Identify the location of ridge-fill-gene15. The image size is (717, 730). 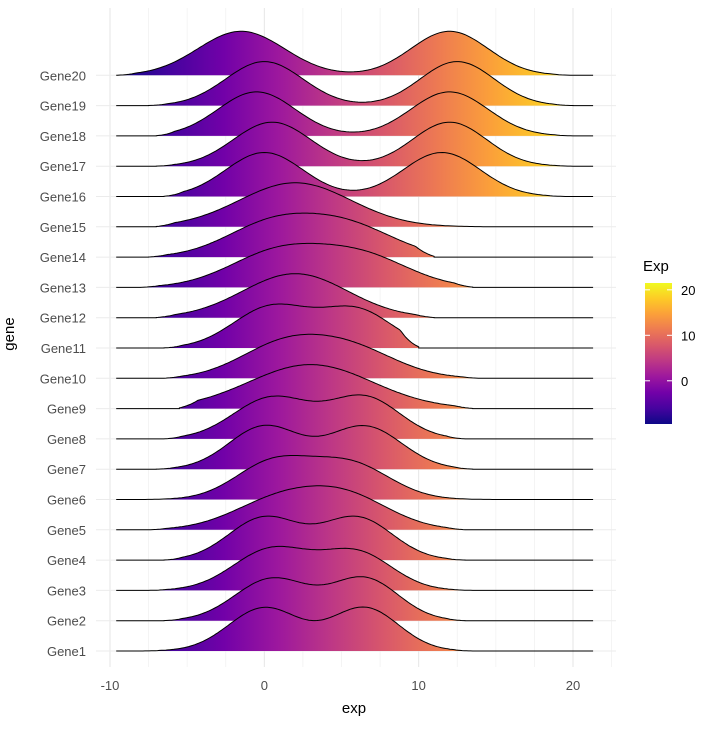
(372, 204).